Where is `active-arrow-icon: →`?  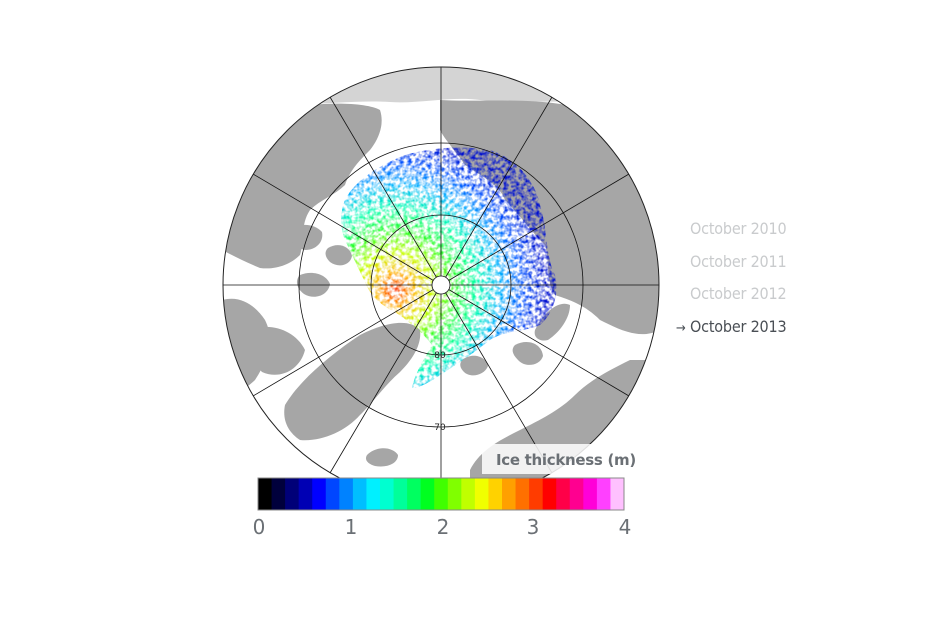 active-arrow-icon: → is located at coordinates (681, 328).